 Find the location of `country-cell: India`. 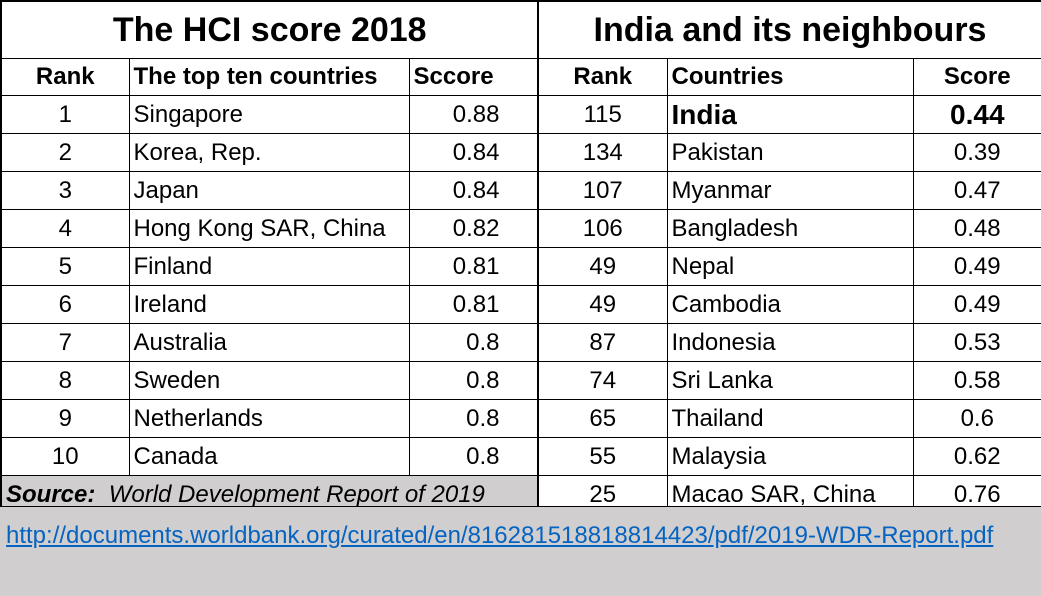

country-cell: India is located at coordinates (790, 114).